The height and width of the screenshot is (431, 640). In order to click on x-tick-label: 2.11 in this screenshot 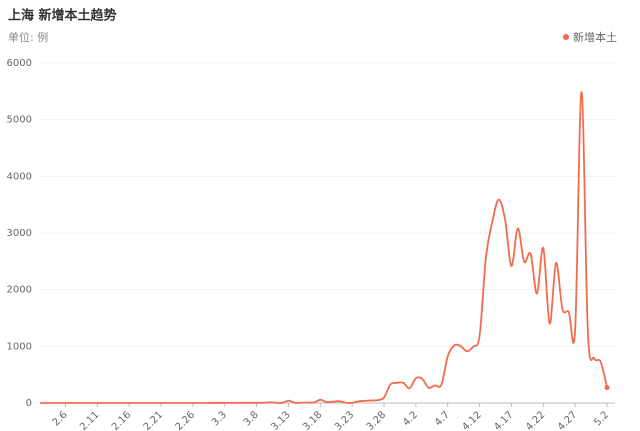, I will do `click(90, 420)`.